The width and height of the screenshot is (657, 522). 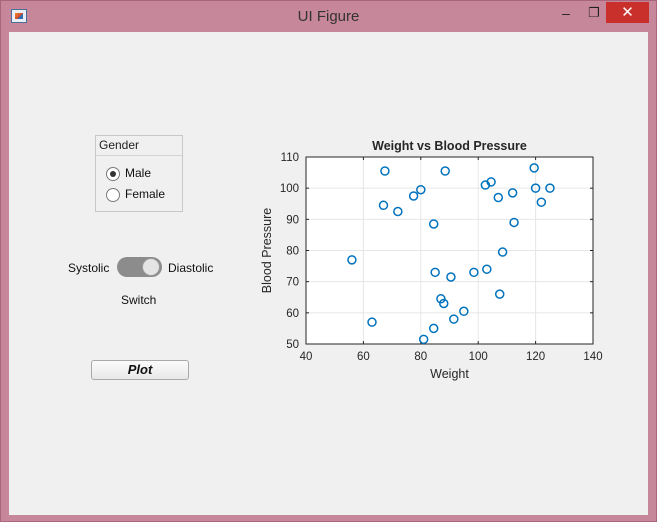 What do you see at coordinates (627, 12) in the screenshot?
I see `close-icon: ✕` at bounding box center [627, 12].